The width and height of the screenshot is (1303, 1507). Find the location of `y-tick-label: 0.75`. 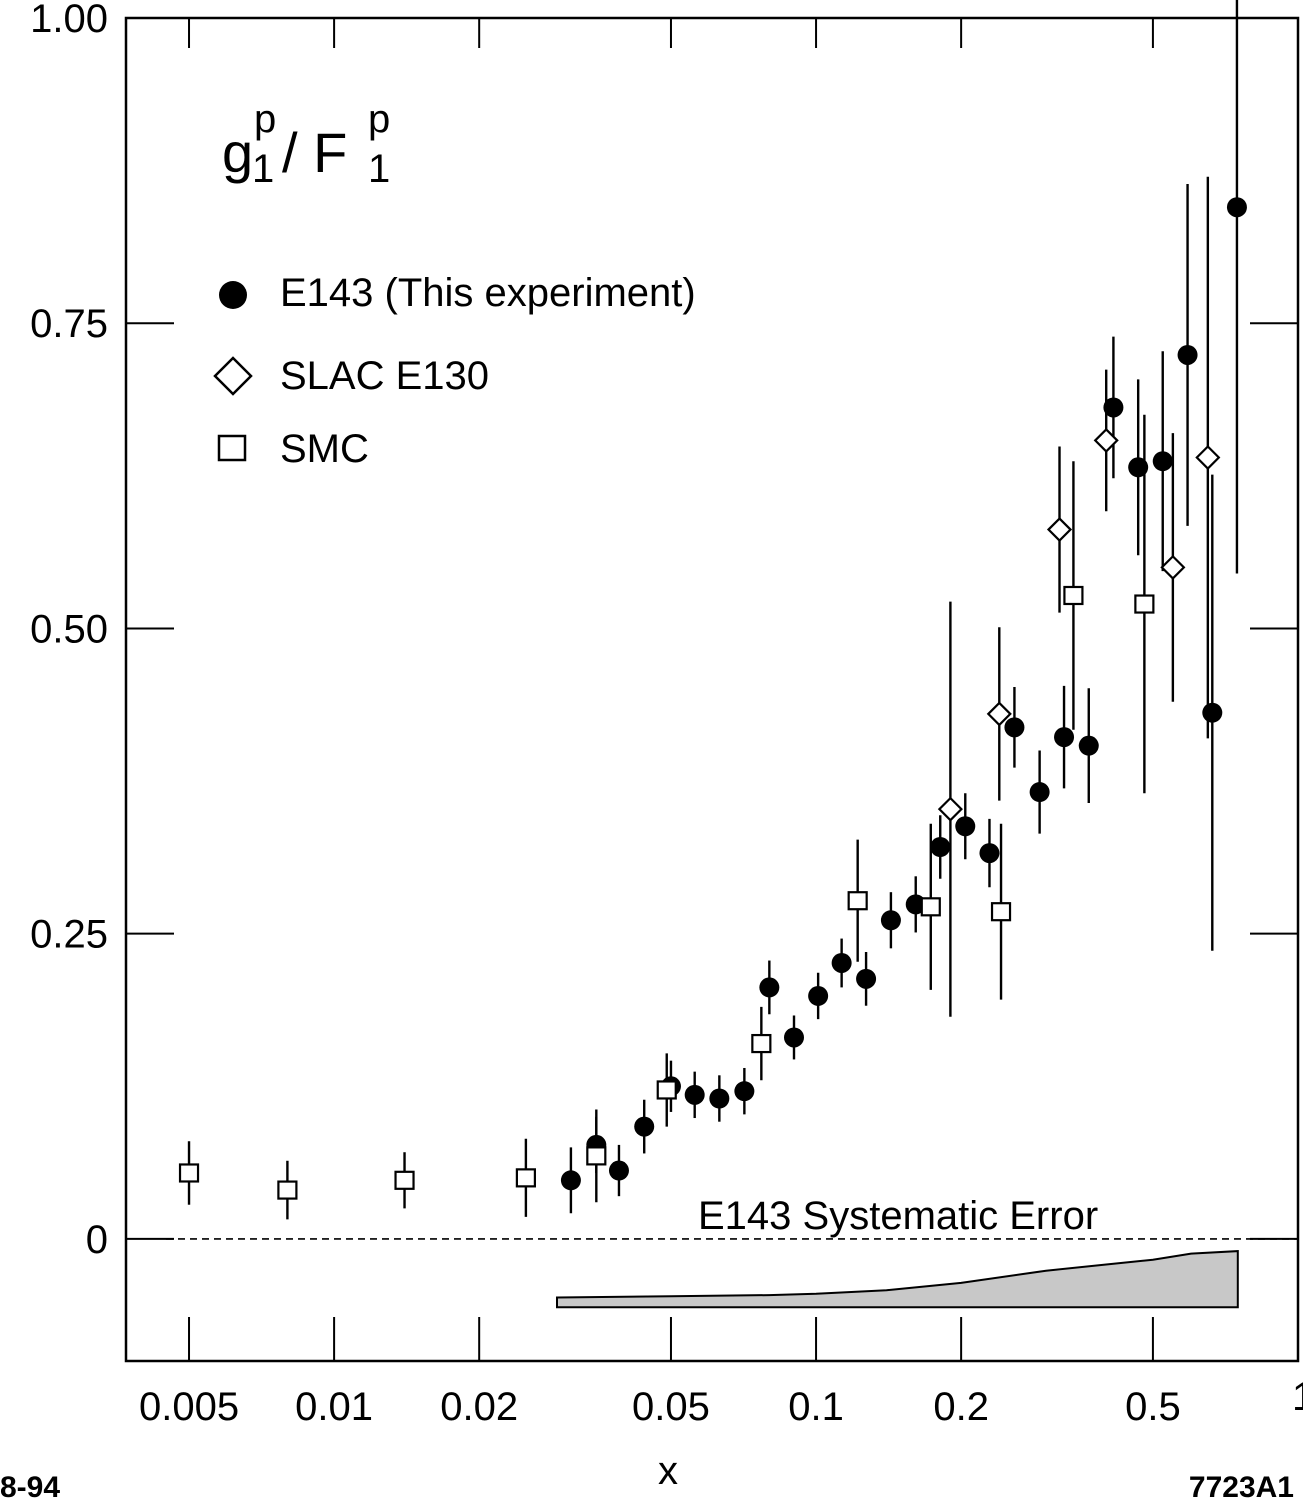

y-tick-label: 0.75 is located at coordinates (69, 324).